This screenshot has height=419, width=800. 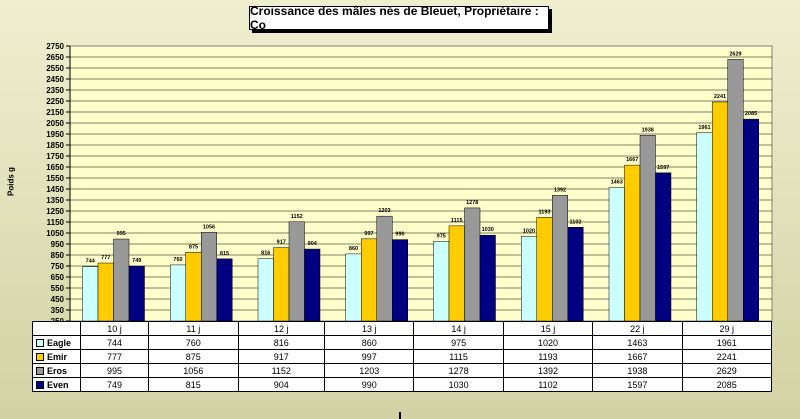 What do you see at coordinates (281, 243) in the screenshot?
I see `data-label: 917` at bounding box center [281, 243].